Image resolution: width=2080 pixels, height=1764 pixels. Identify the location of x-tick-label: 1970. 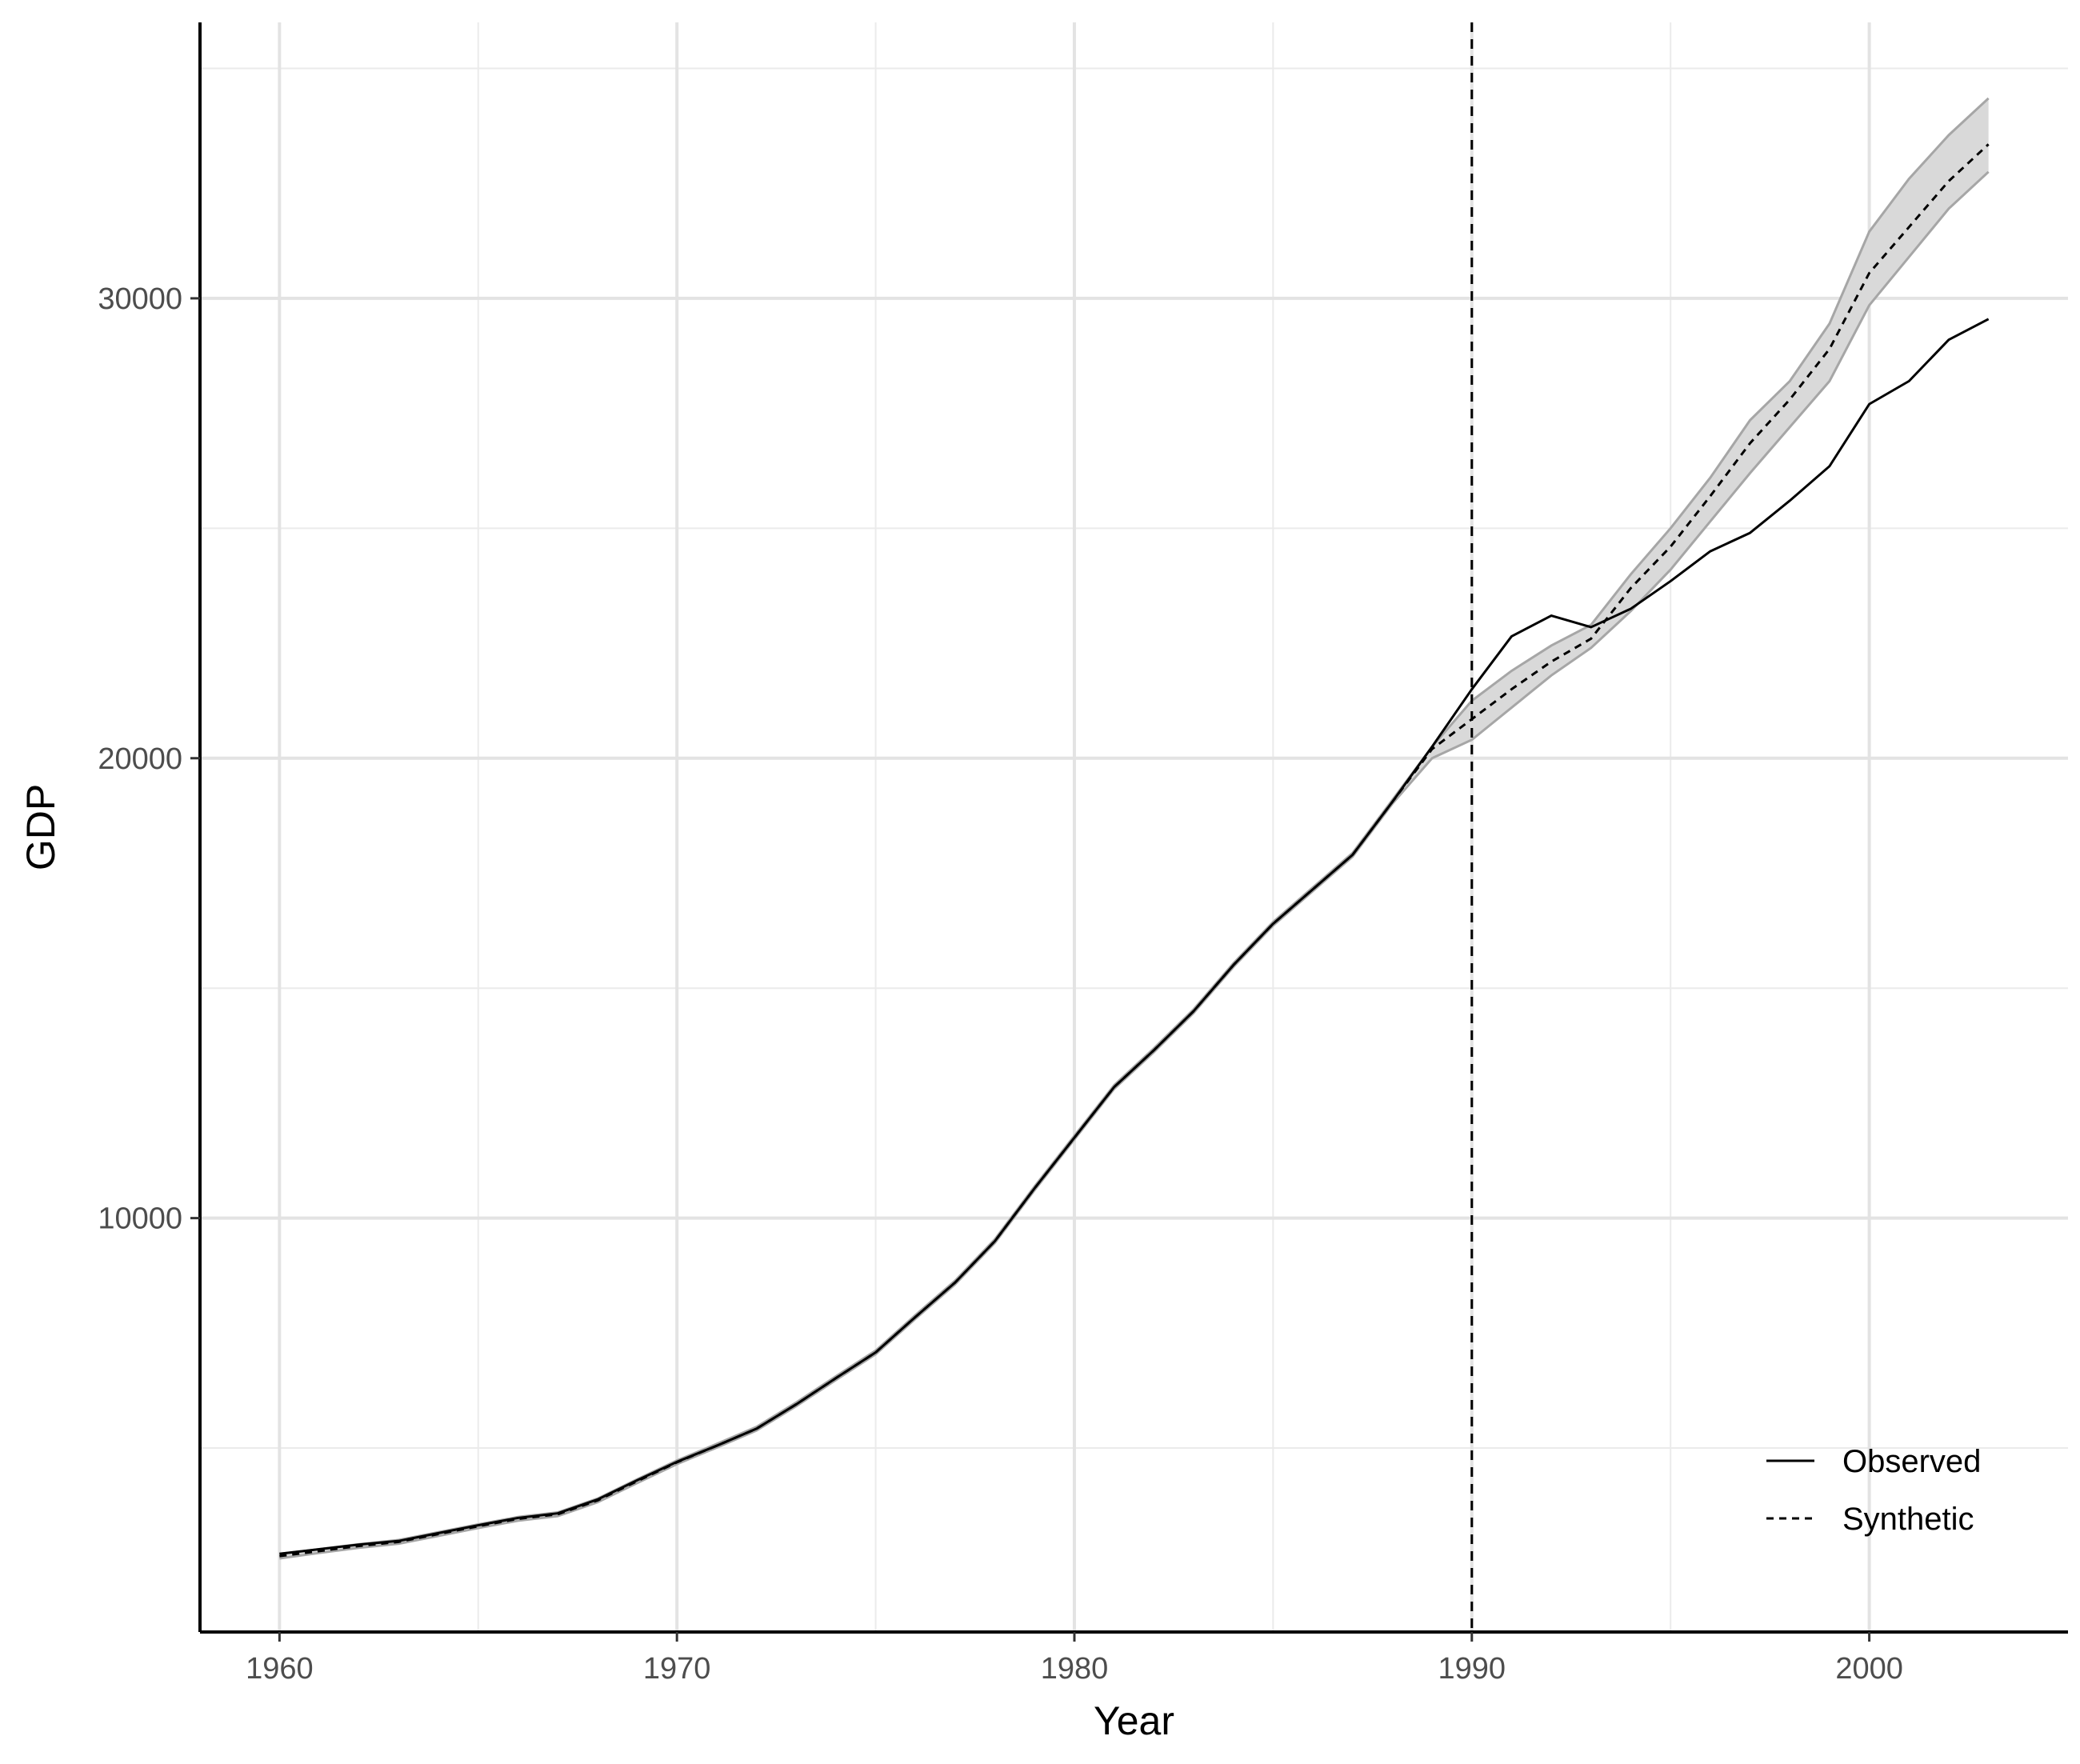
(677, 1669).